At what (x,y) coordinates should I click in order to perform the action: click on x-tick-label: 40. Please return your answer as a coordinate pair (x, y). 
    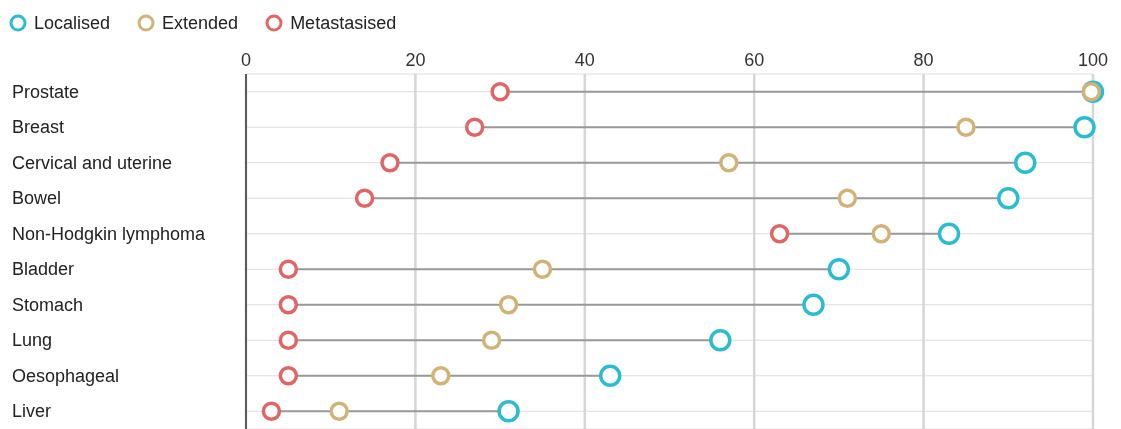
    Looking at the image, I should click on (584, 60).